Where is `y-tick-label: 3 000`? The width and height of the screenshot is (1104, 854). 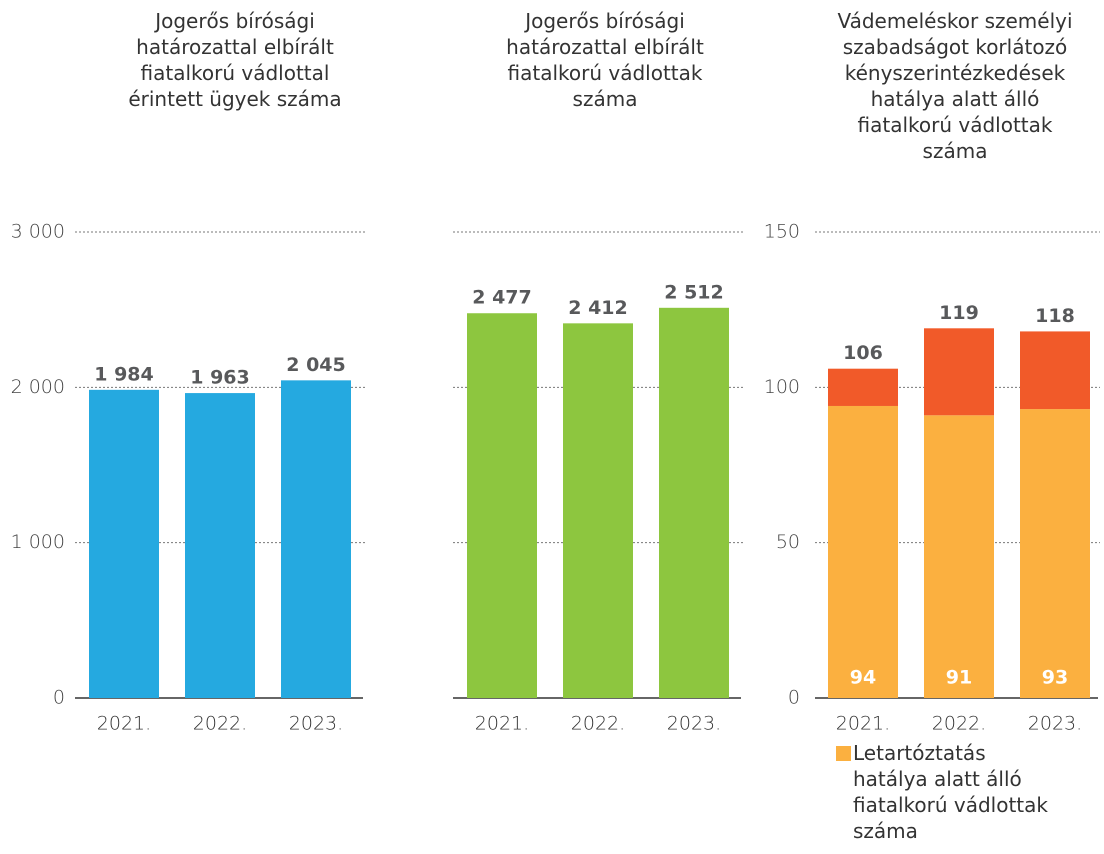
y-tick-label: 3 000 is located at coordinates (38, 232).